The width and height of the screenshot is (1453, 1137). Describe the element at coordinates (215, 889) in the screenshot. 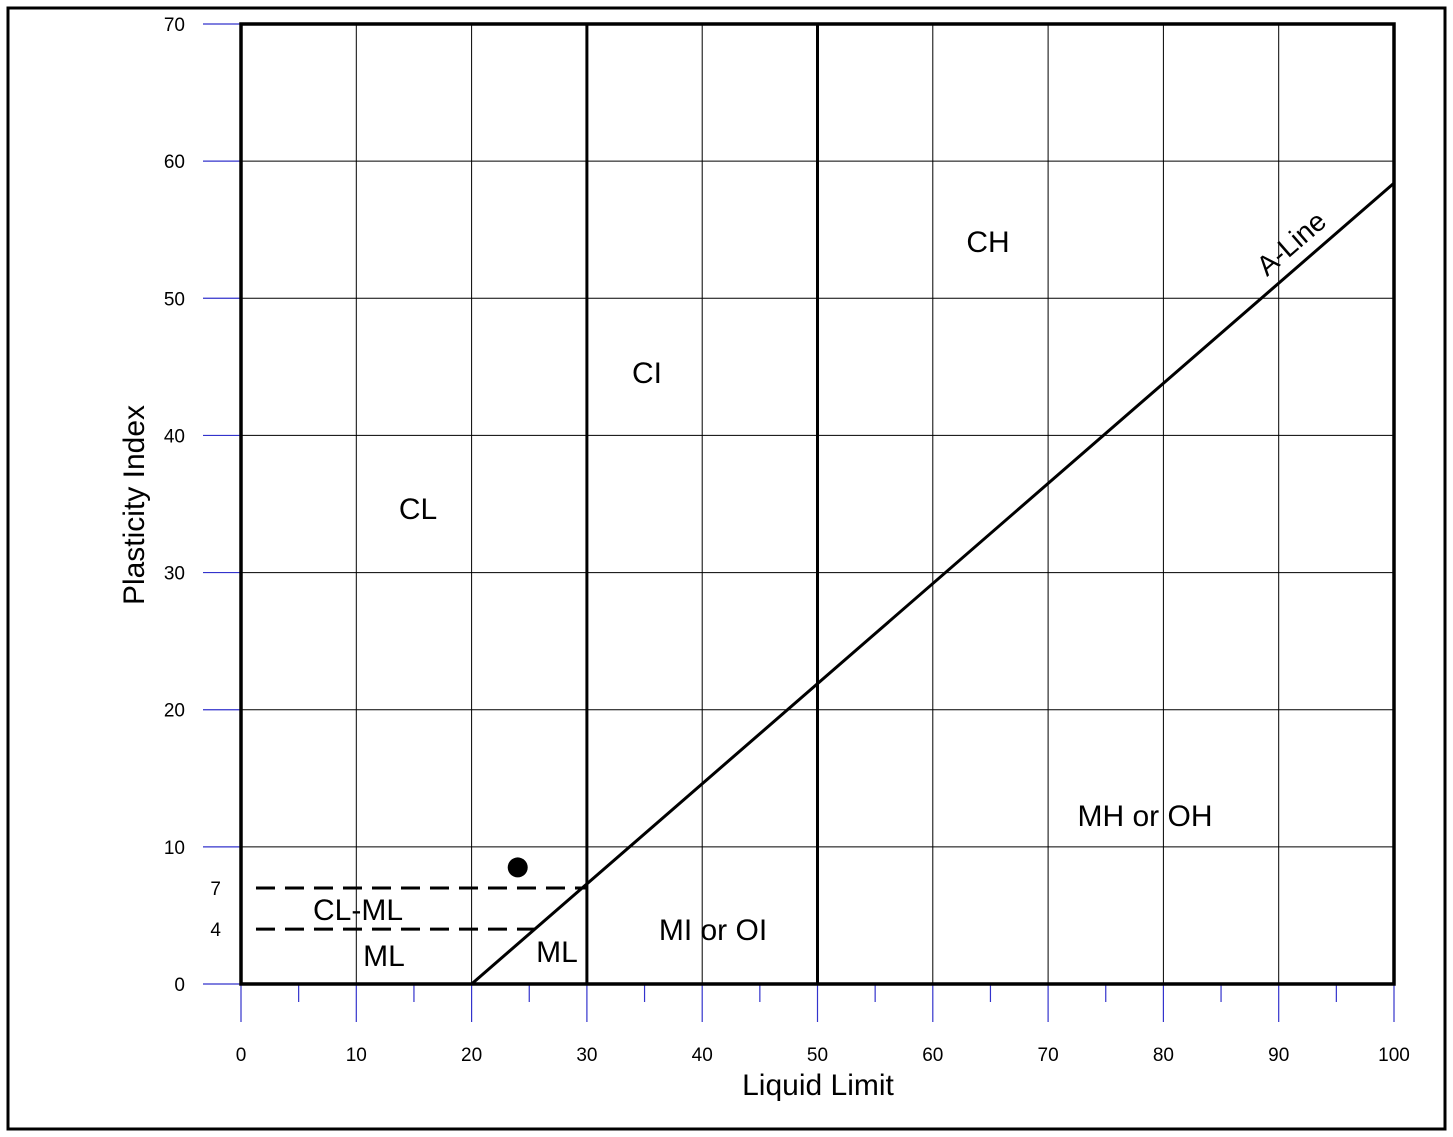

I see `y-extra-tick-label: 7` at that location.